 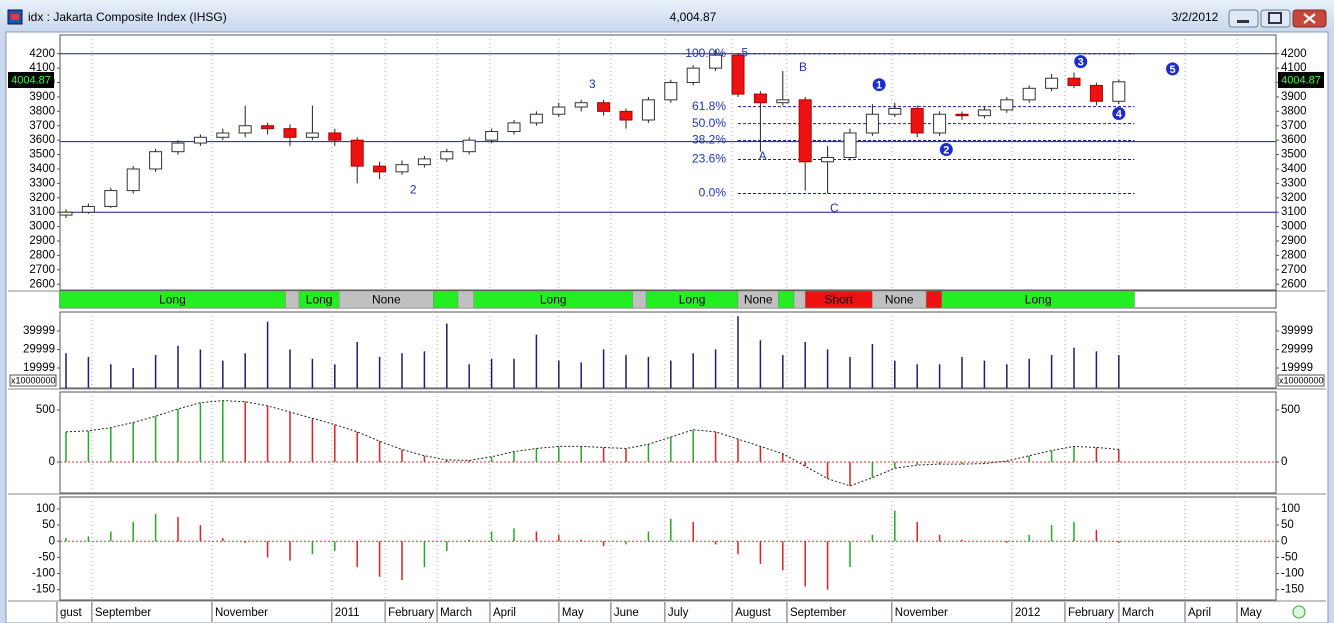 What do you see at coordinates (1294, 68) in the screenshot?
I see `y-tick-label-right: 4100` at bounding box center [1294, 68].